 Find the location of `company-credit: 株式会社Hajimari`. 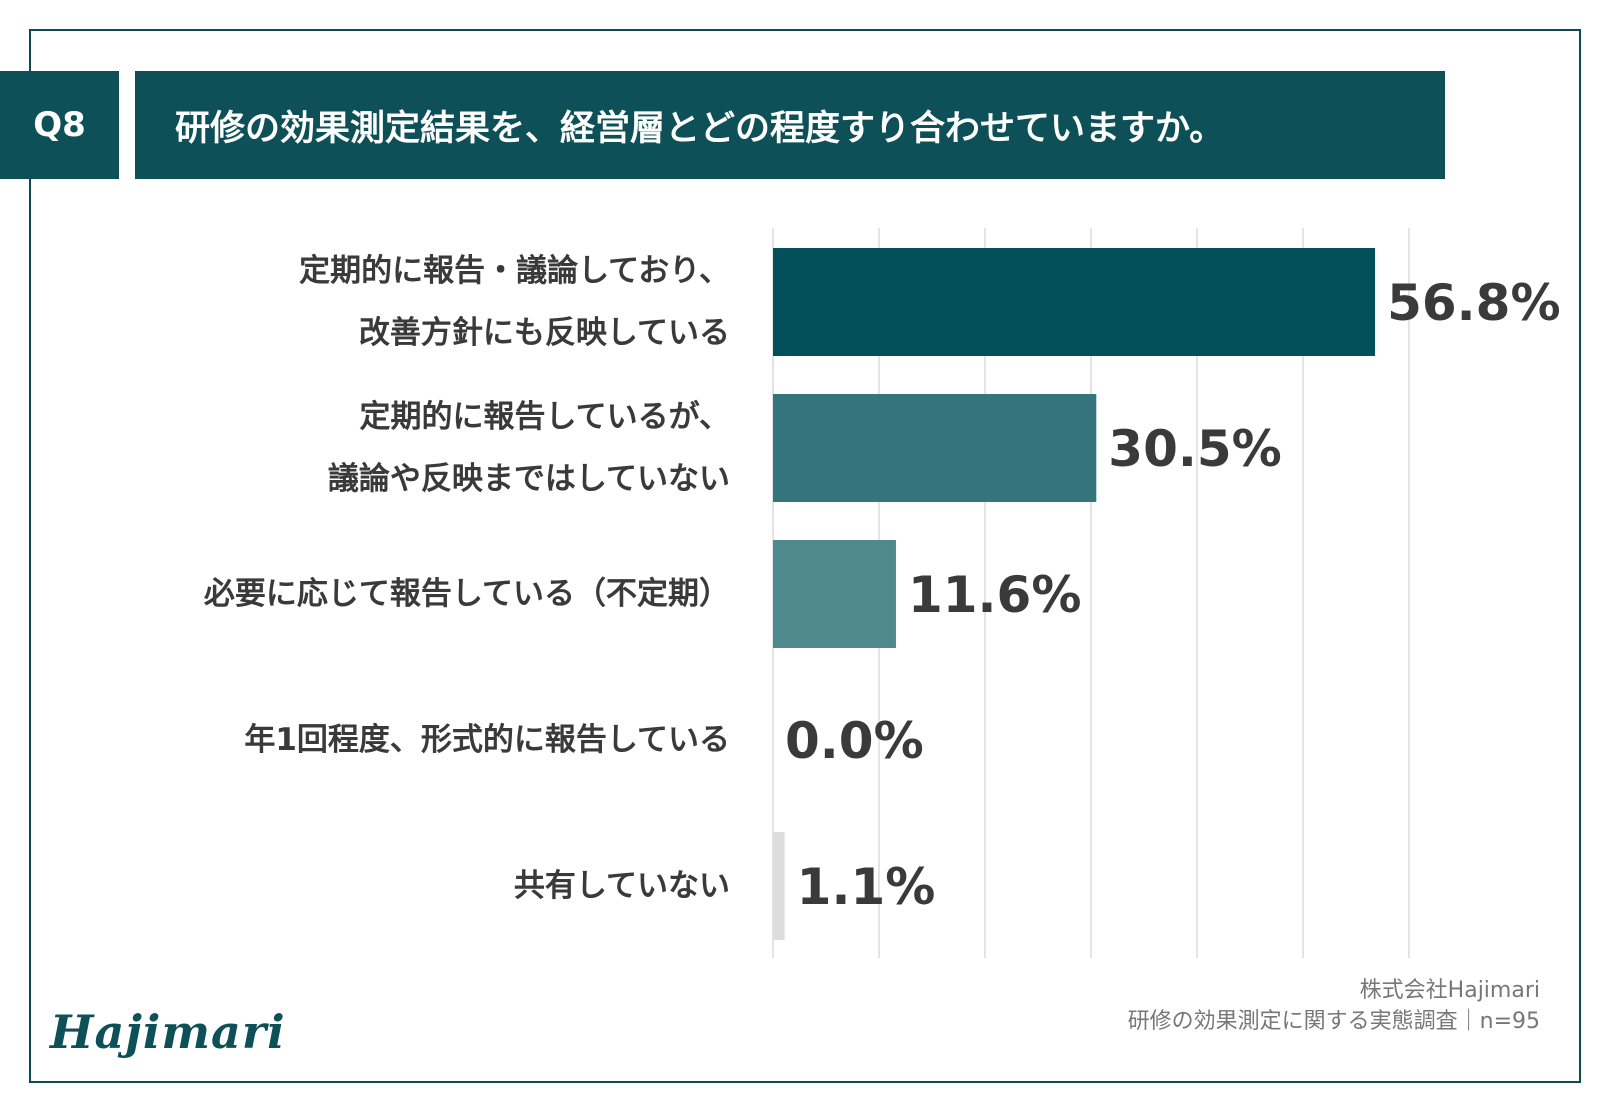

company-credit: 株式会社Hajimari is located at coordinates (1449, 990).